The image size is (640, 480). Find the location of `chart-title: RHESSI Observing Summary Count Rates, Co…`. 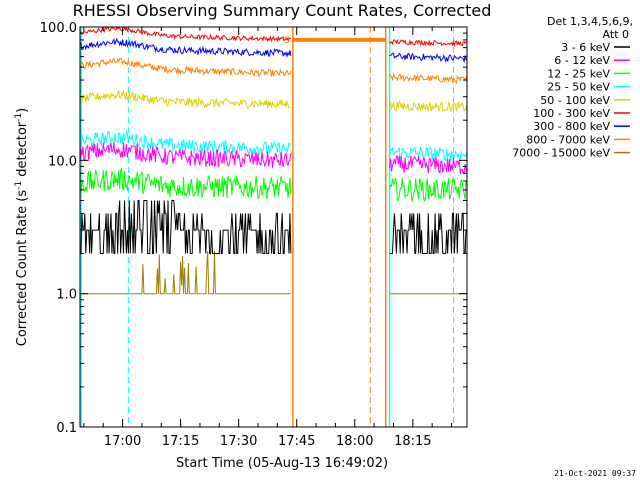

chart-title: RHESSI Observing Summary Count Rates, Co… is located at coordinates (282, 10).